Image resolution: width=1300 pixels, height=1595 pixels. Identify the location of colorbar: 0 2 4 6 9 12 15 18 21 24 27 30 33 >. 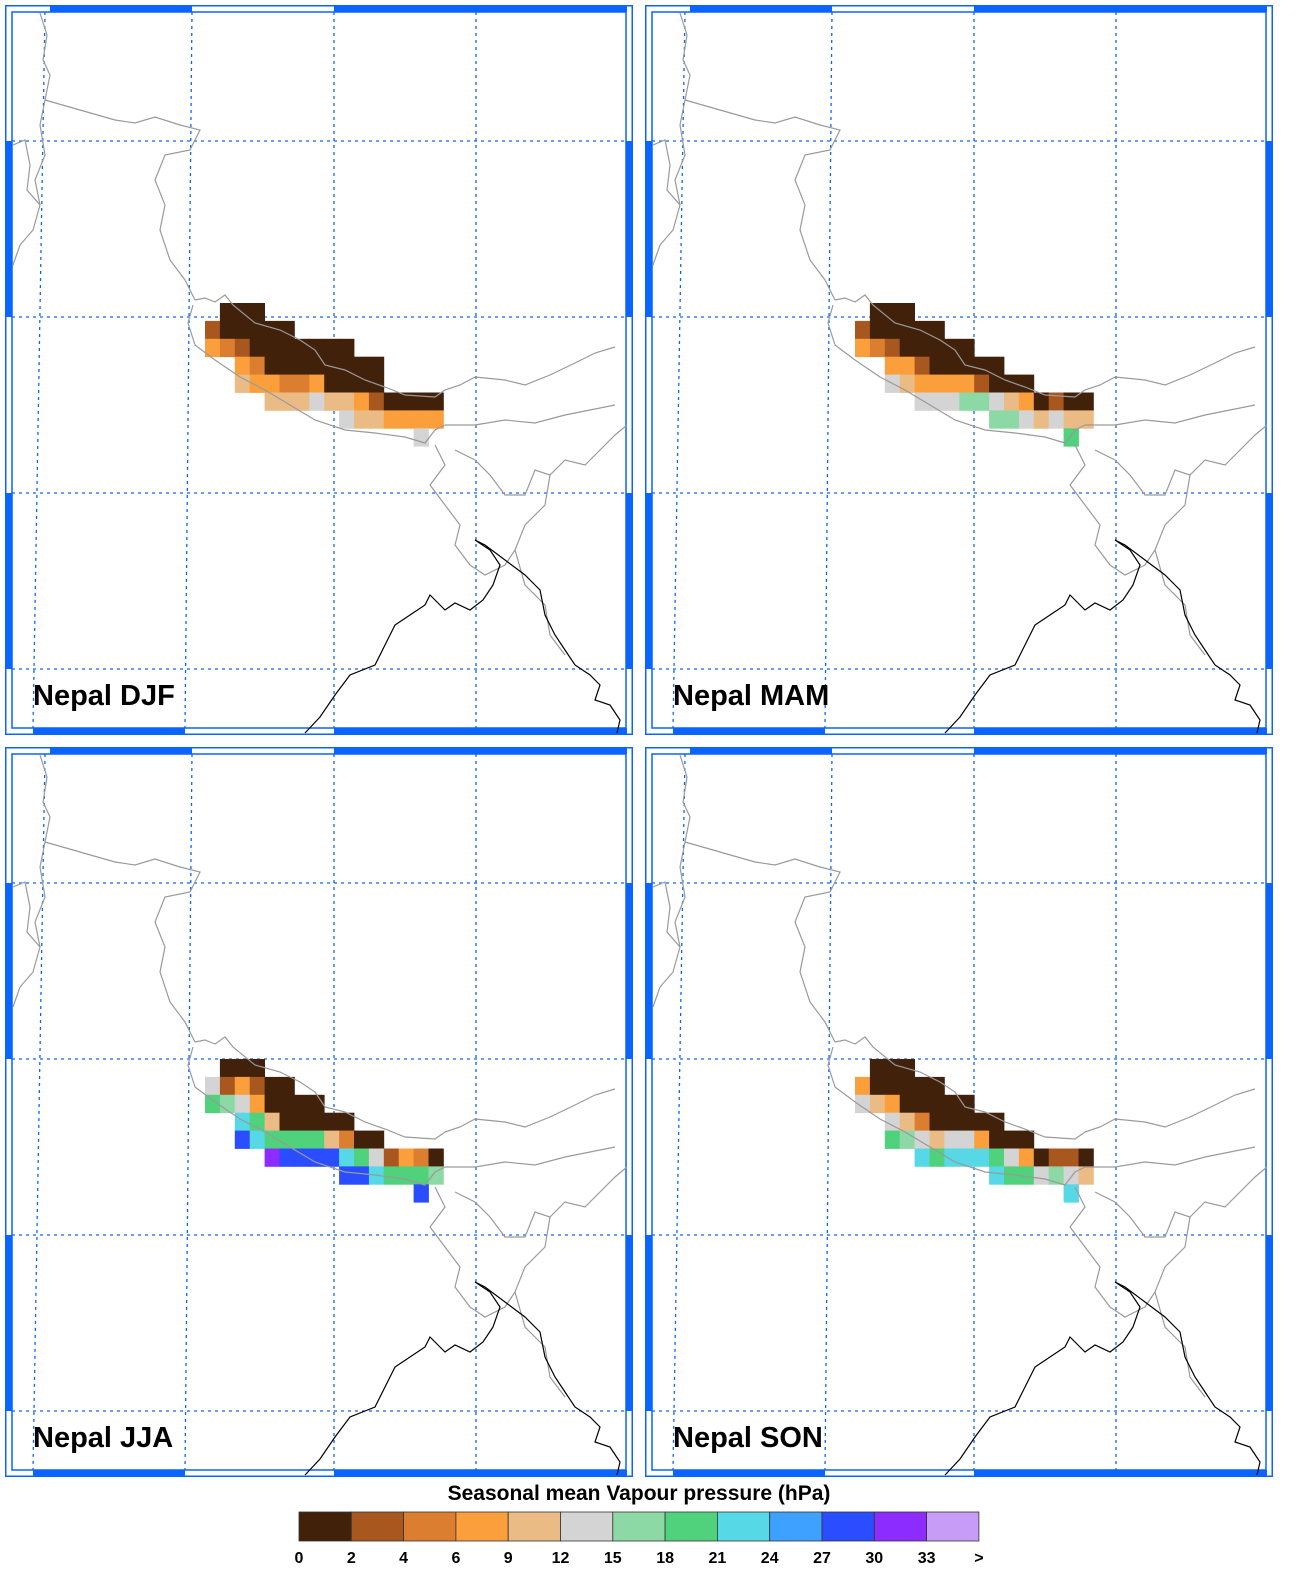
(639, 1539).